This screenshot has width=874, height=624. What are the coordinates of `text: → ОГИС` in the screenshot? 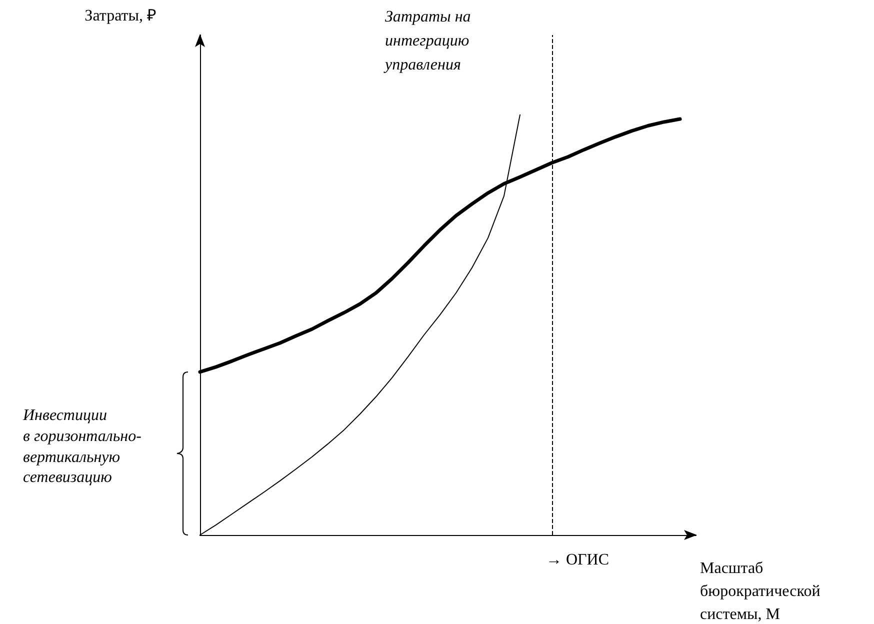 It's located at (578, 560).